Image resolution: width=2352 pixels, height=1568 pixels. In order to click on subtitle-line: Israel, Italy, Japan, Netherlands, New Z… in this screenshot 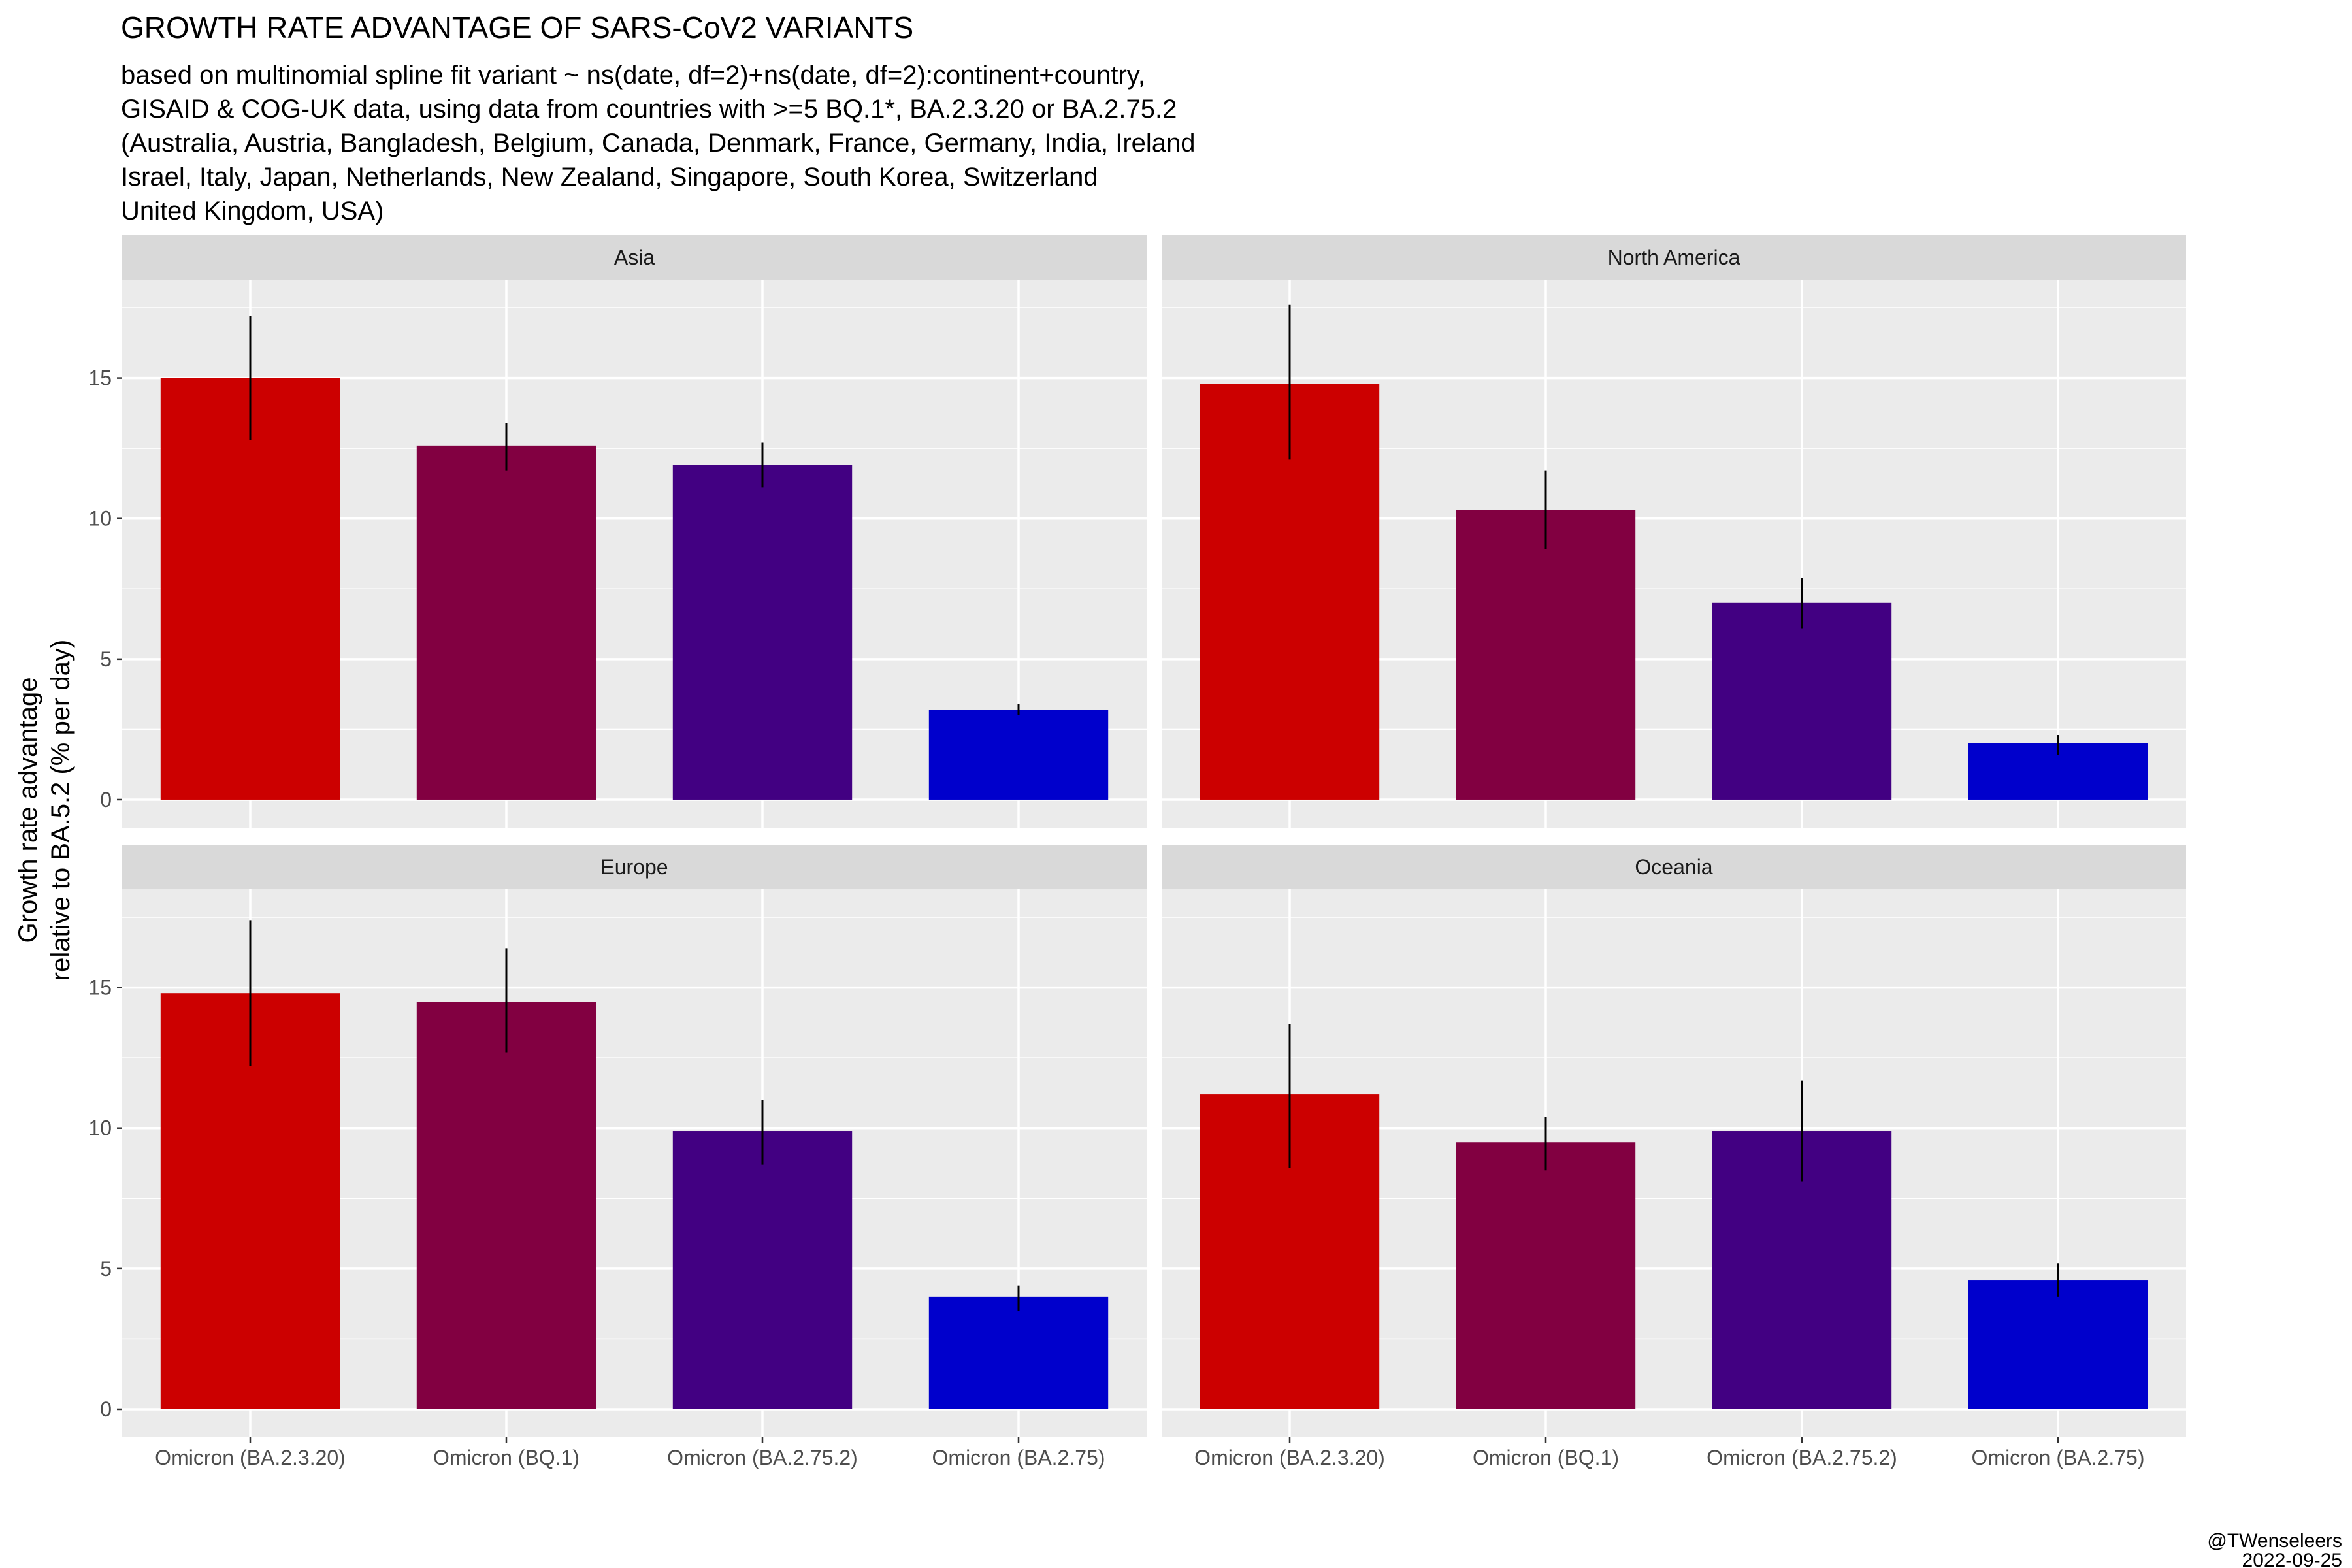, I will do `click(609, 177)`.